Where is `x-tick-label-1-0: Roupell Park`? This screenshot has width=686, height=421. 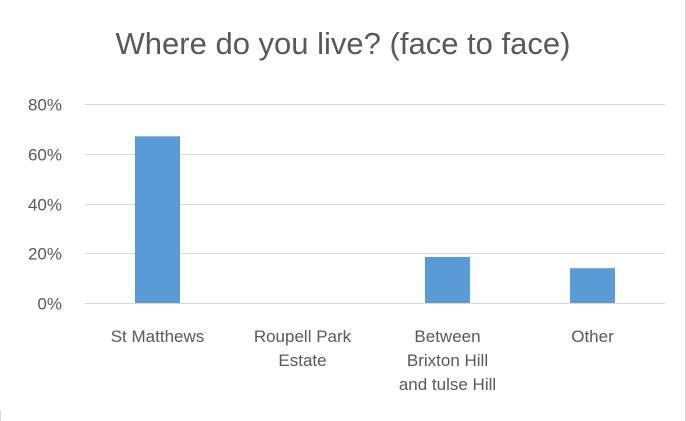
x-tick-label-1-0: Roupell Park is located at coordinates (303, 336).